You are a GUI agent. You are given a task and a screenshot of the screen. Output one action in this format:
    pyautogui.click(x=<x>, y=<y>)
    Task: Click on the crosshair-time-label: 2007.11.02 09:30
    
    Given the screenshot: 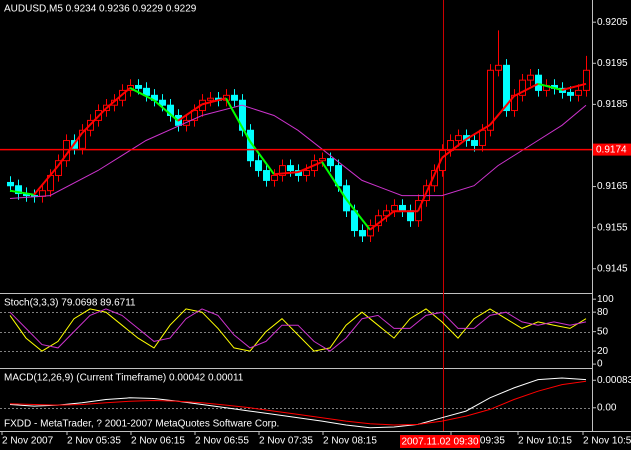 What is the action you would take?
    pyautogui.click(x=440, y=442)
    